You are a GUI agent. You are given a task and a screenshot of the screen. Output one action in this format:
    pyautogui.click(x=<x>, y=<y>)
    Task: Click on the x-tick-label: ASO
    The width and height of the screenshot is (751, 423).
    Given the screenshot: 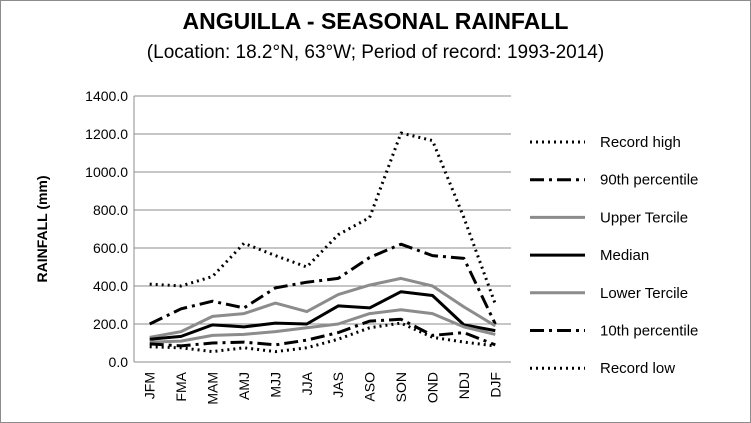 What is the action you would take?
    pyautogui.click(x=370, y=387)
    